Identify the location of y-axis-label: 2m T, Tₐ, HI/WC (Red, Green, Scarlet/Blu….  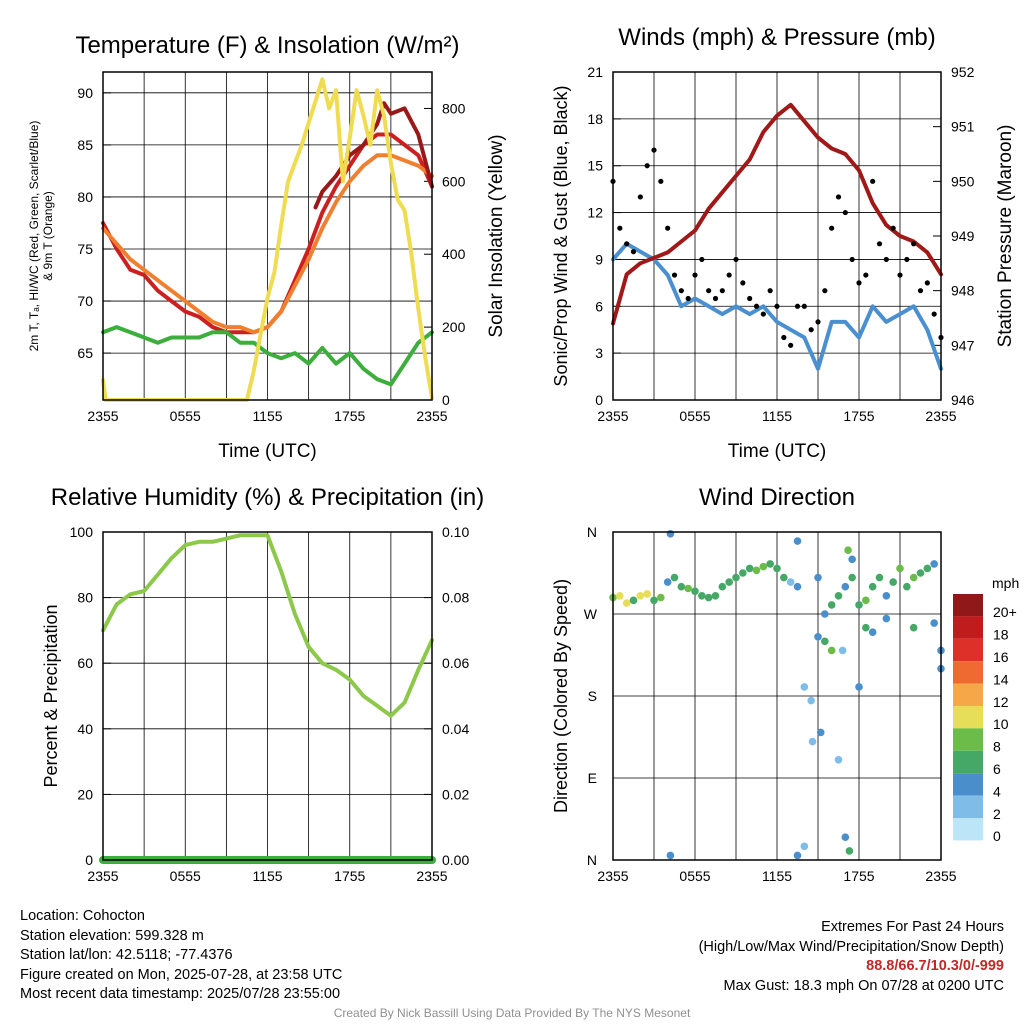
(34, 236).